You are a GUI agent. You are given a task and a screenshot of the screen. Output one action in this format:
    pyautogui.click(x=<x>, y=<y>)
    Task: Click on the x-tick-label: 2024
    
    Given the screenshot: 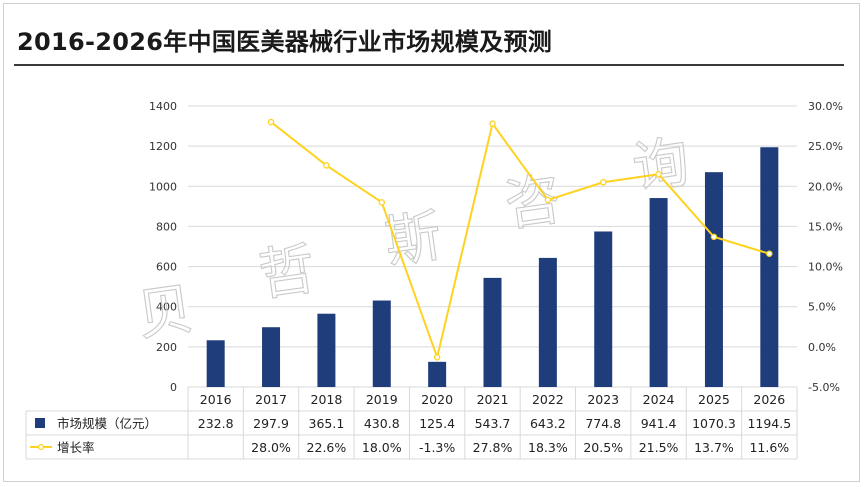 What is the action you would take?
    pyautogui.click(x=659, y=399)
    